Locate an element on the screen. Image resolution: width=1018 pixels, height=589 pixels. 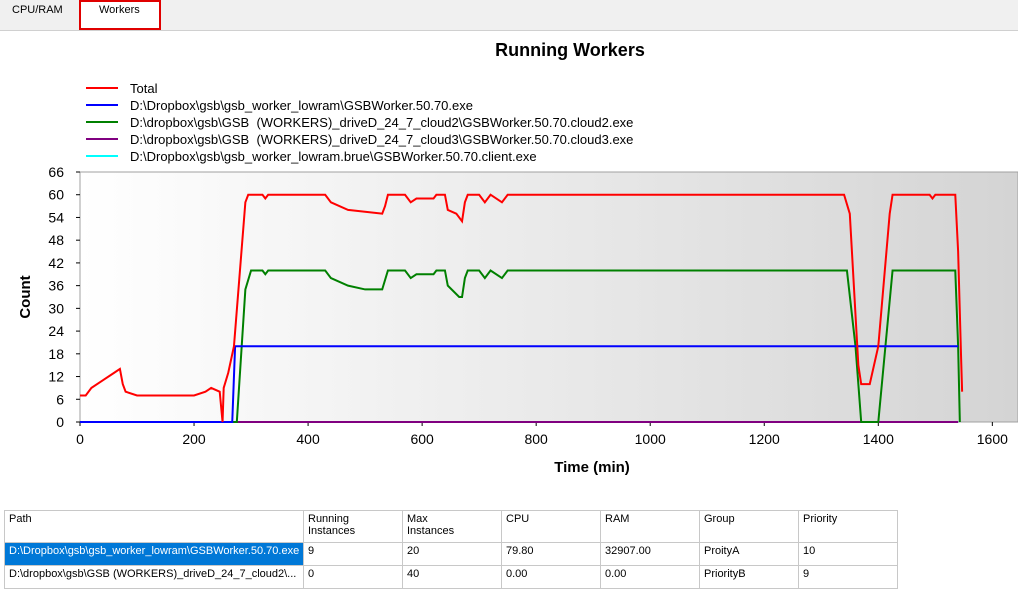
tab-strip: CPU/RAM Workers is located at coordinates (509, 15).